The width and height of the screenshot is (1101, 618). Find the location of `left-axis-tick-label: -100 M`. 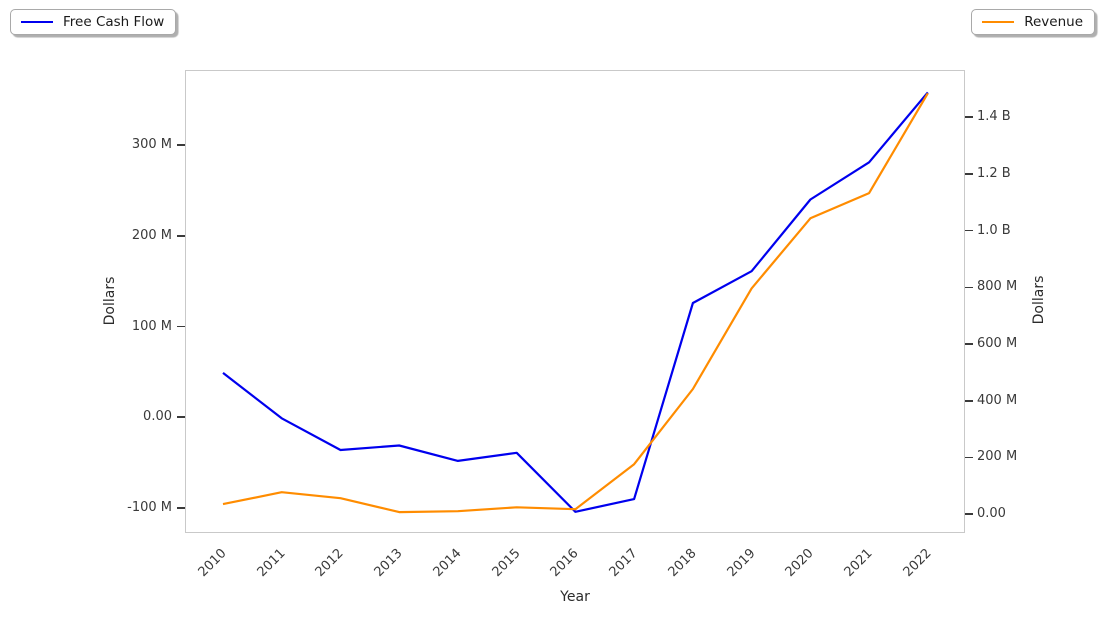

left-axis-tick-label: -100 M is located at coordinates (149, 508).